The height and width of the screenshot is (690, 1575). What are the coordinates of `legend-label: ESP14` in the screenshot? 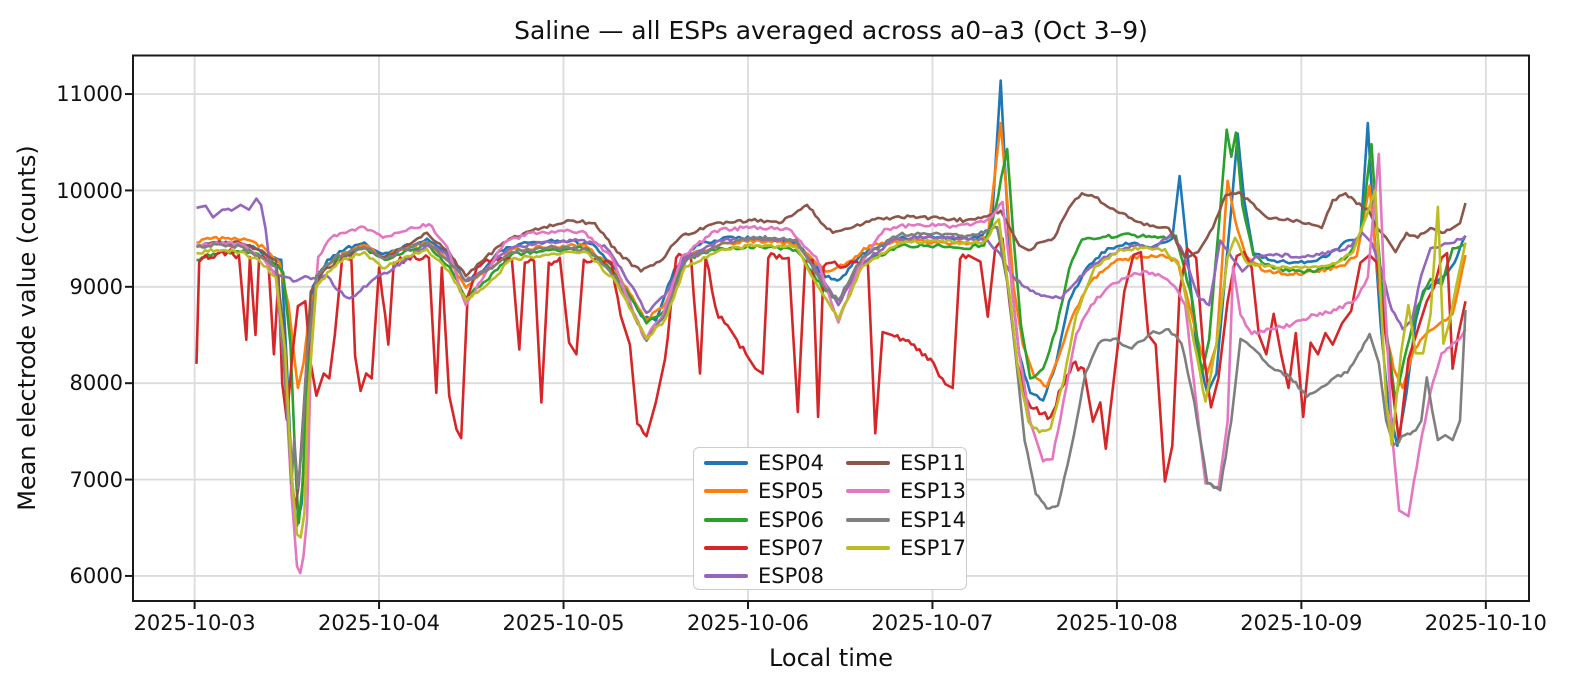 It's located at (933, 519).